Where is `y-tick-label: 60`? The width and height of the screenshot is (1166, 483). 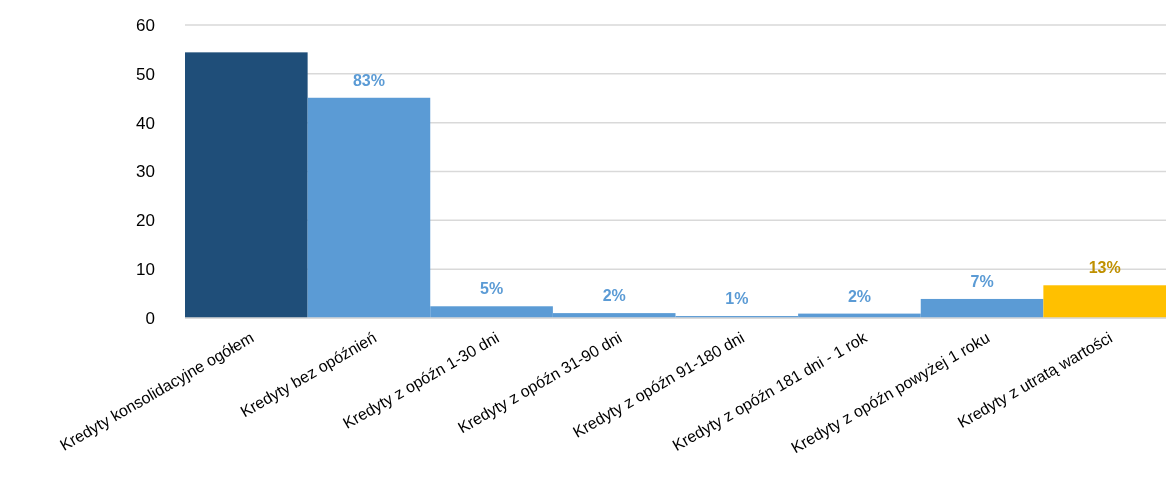 y-tick-label: 60 is located at coordinates (145, 25).